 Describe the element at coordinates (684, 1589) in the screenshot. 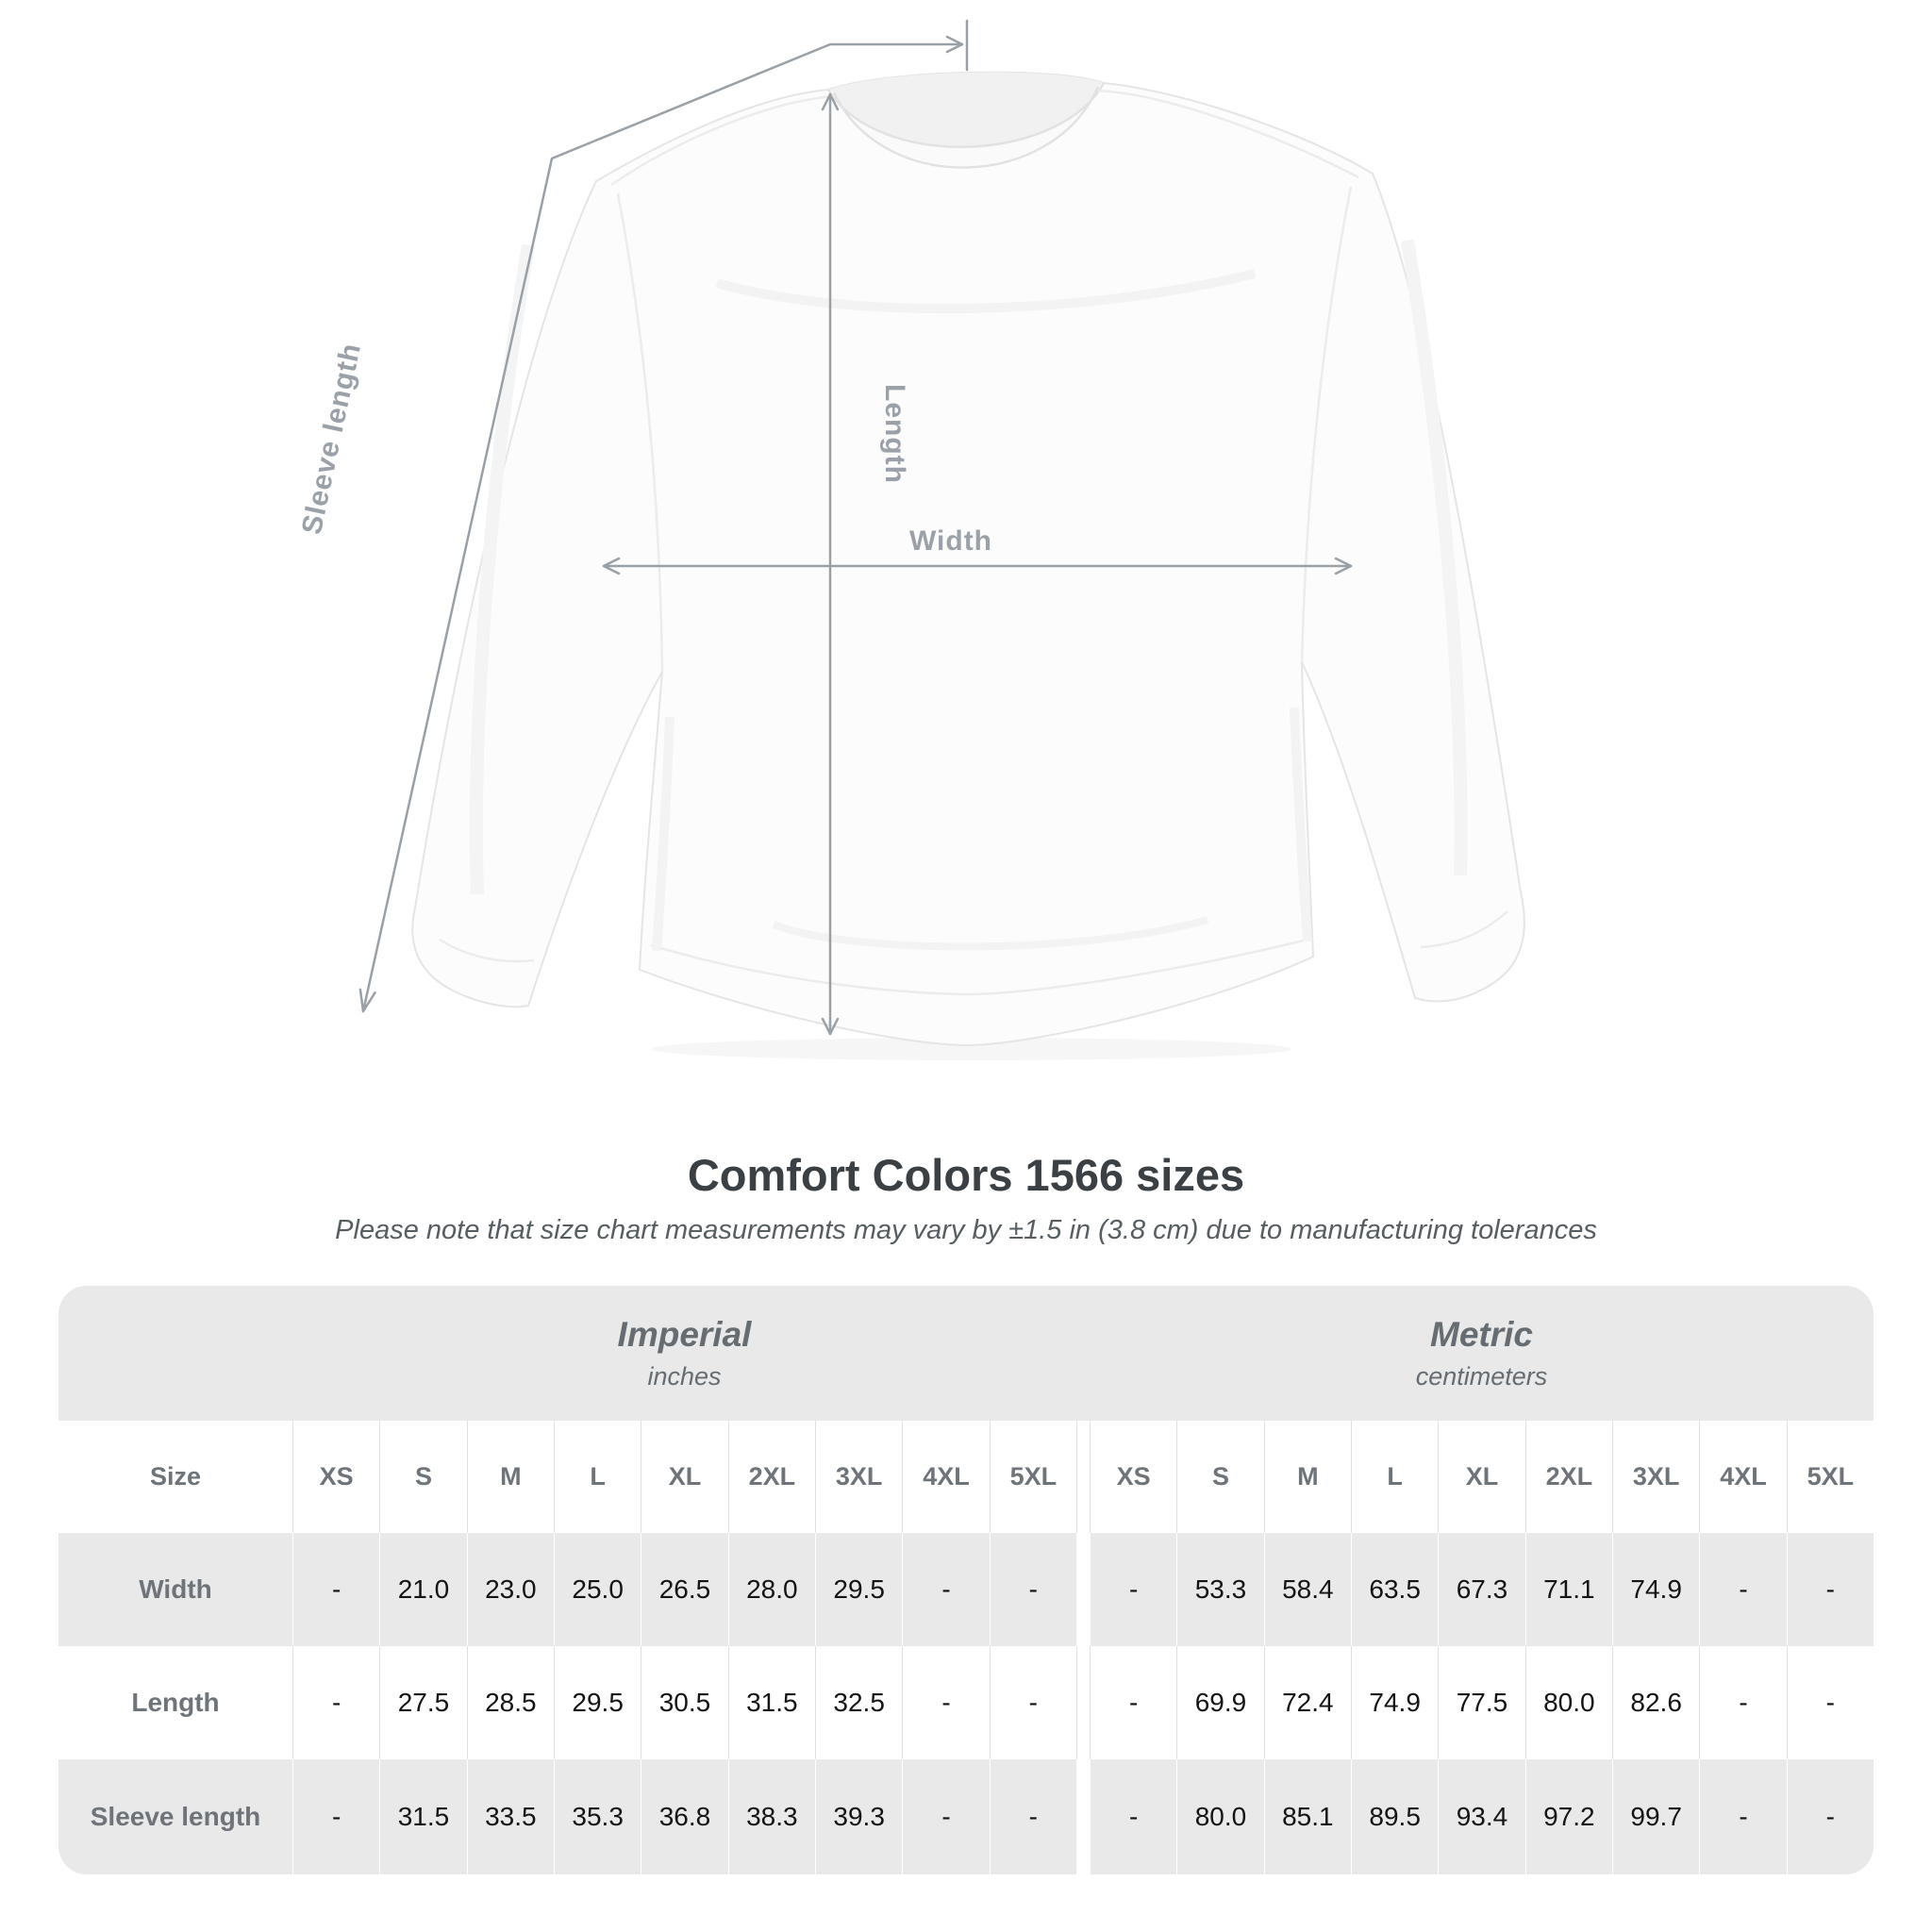

I see `value-cell-imperial: 26.5` at that location.